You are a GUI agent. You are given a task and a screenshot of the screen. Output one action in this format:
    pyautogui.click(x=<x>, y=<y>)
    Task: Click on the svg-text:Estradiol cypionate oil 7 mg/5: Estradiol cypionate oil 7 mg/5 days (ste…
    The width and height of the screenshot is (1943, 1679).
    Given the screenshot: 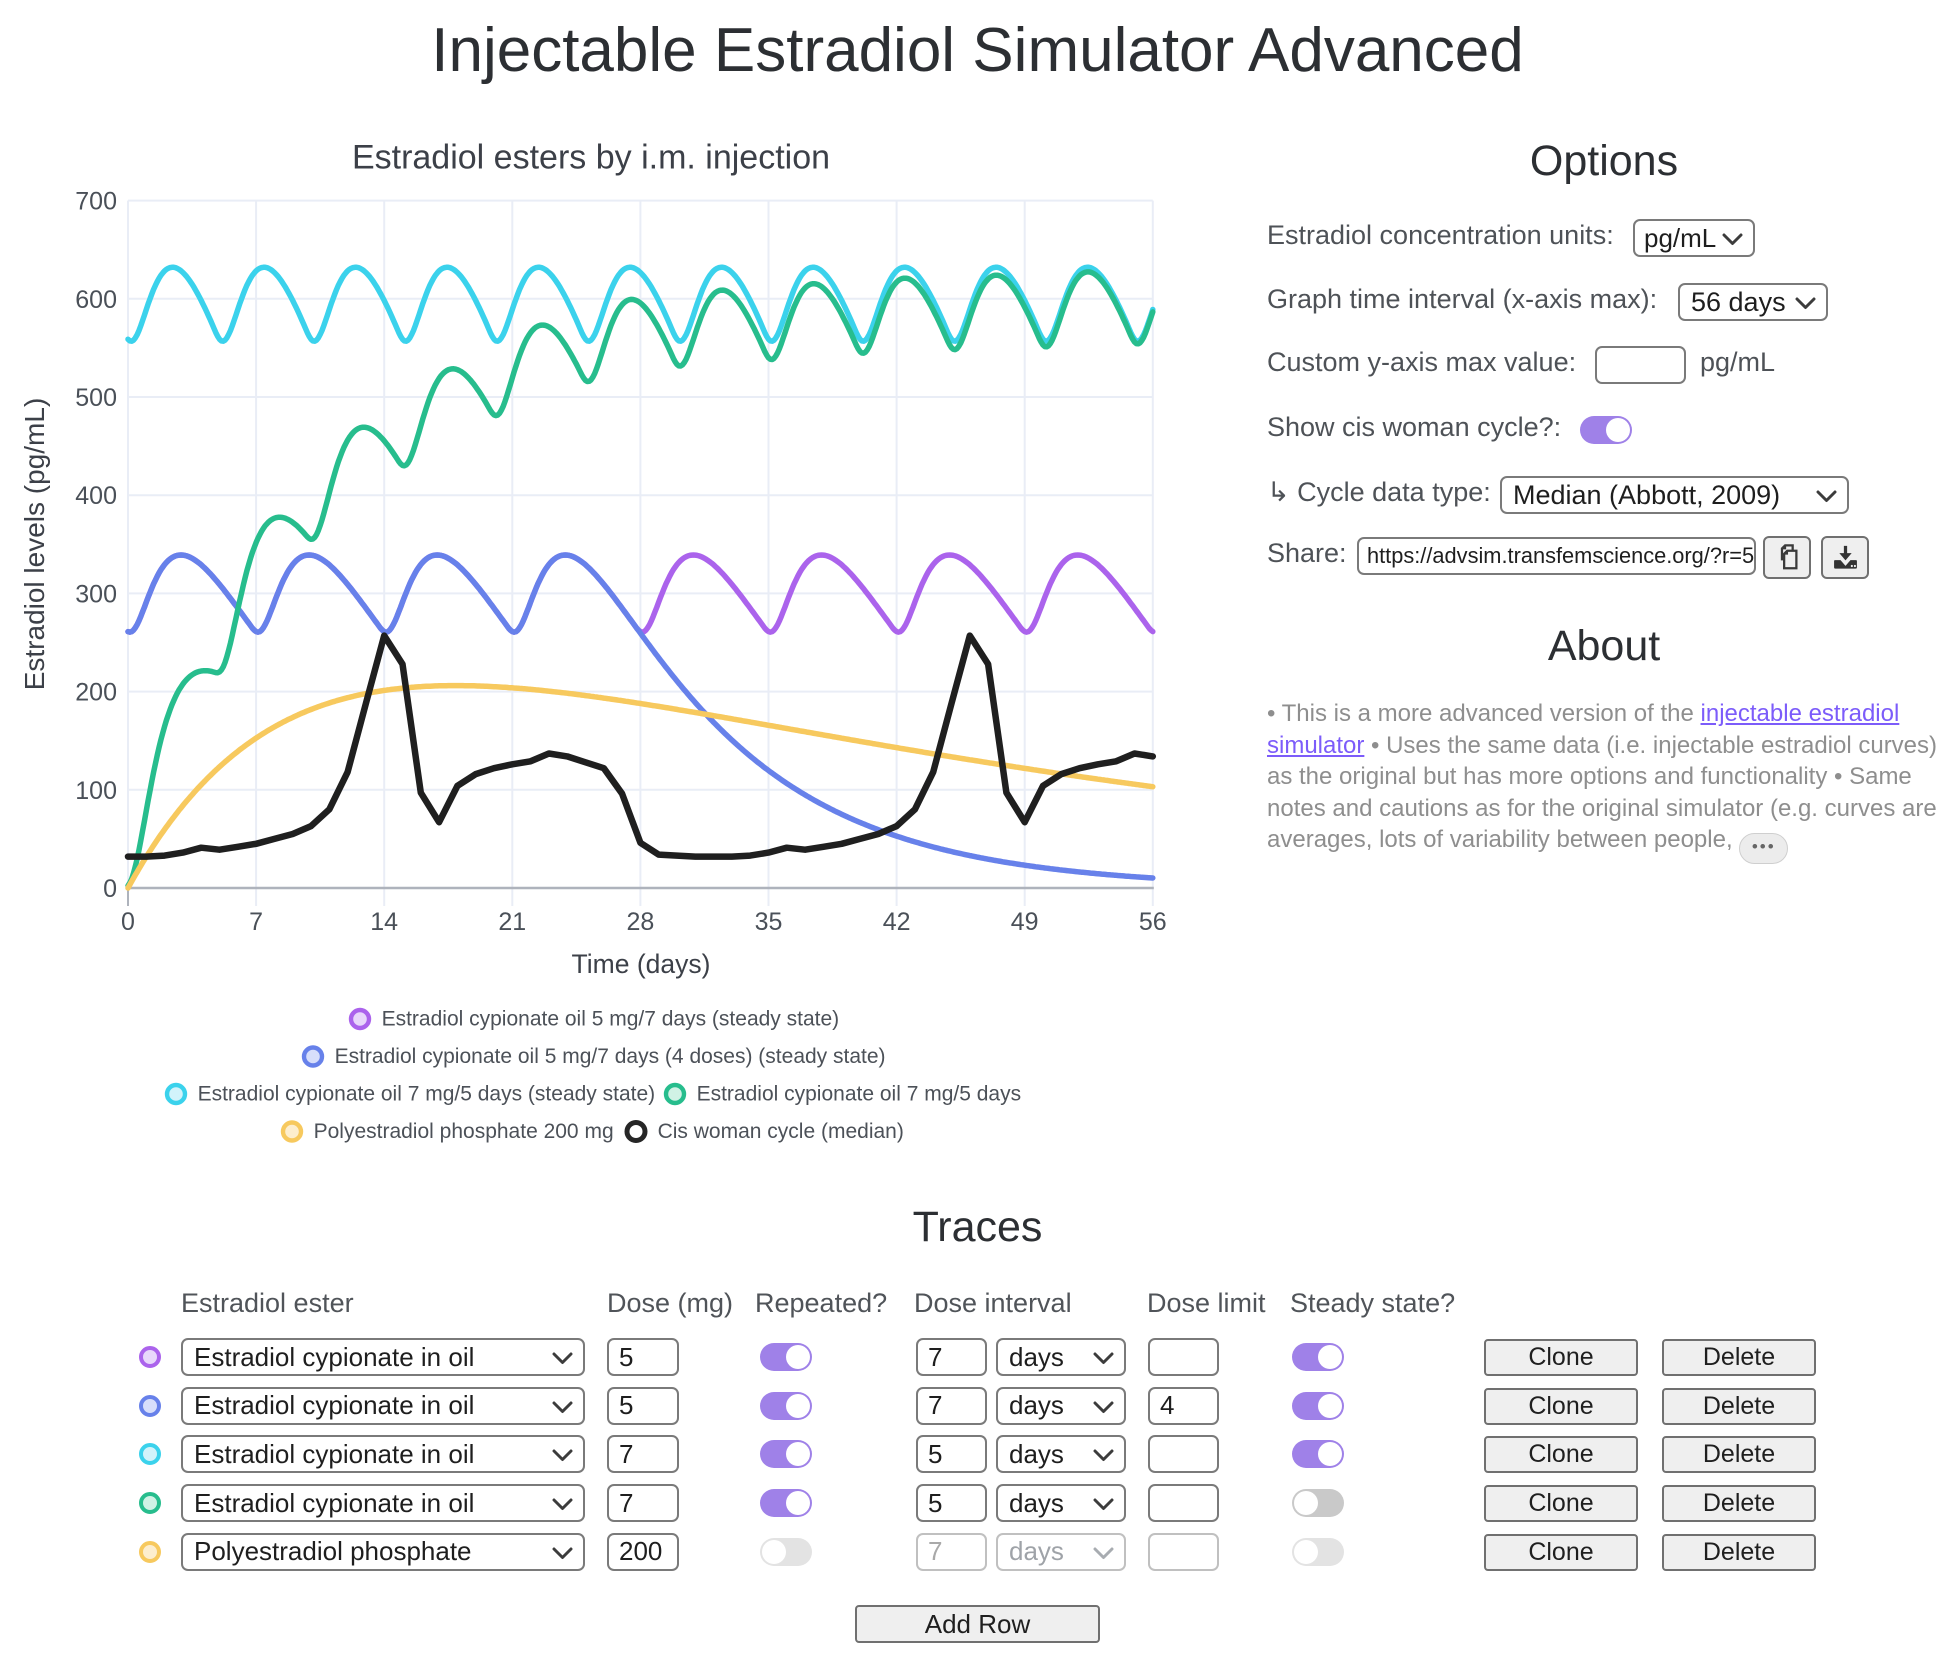 What is the action you would take?
    pyautogui.click(x=427, y=1094)
    